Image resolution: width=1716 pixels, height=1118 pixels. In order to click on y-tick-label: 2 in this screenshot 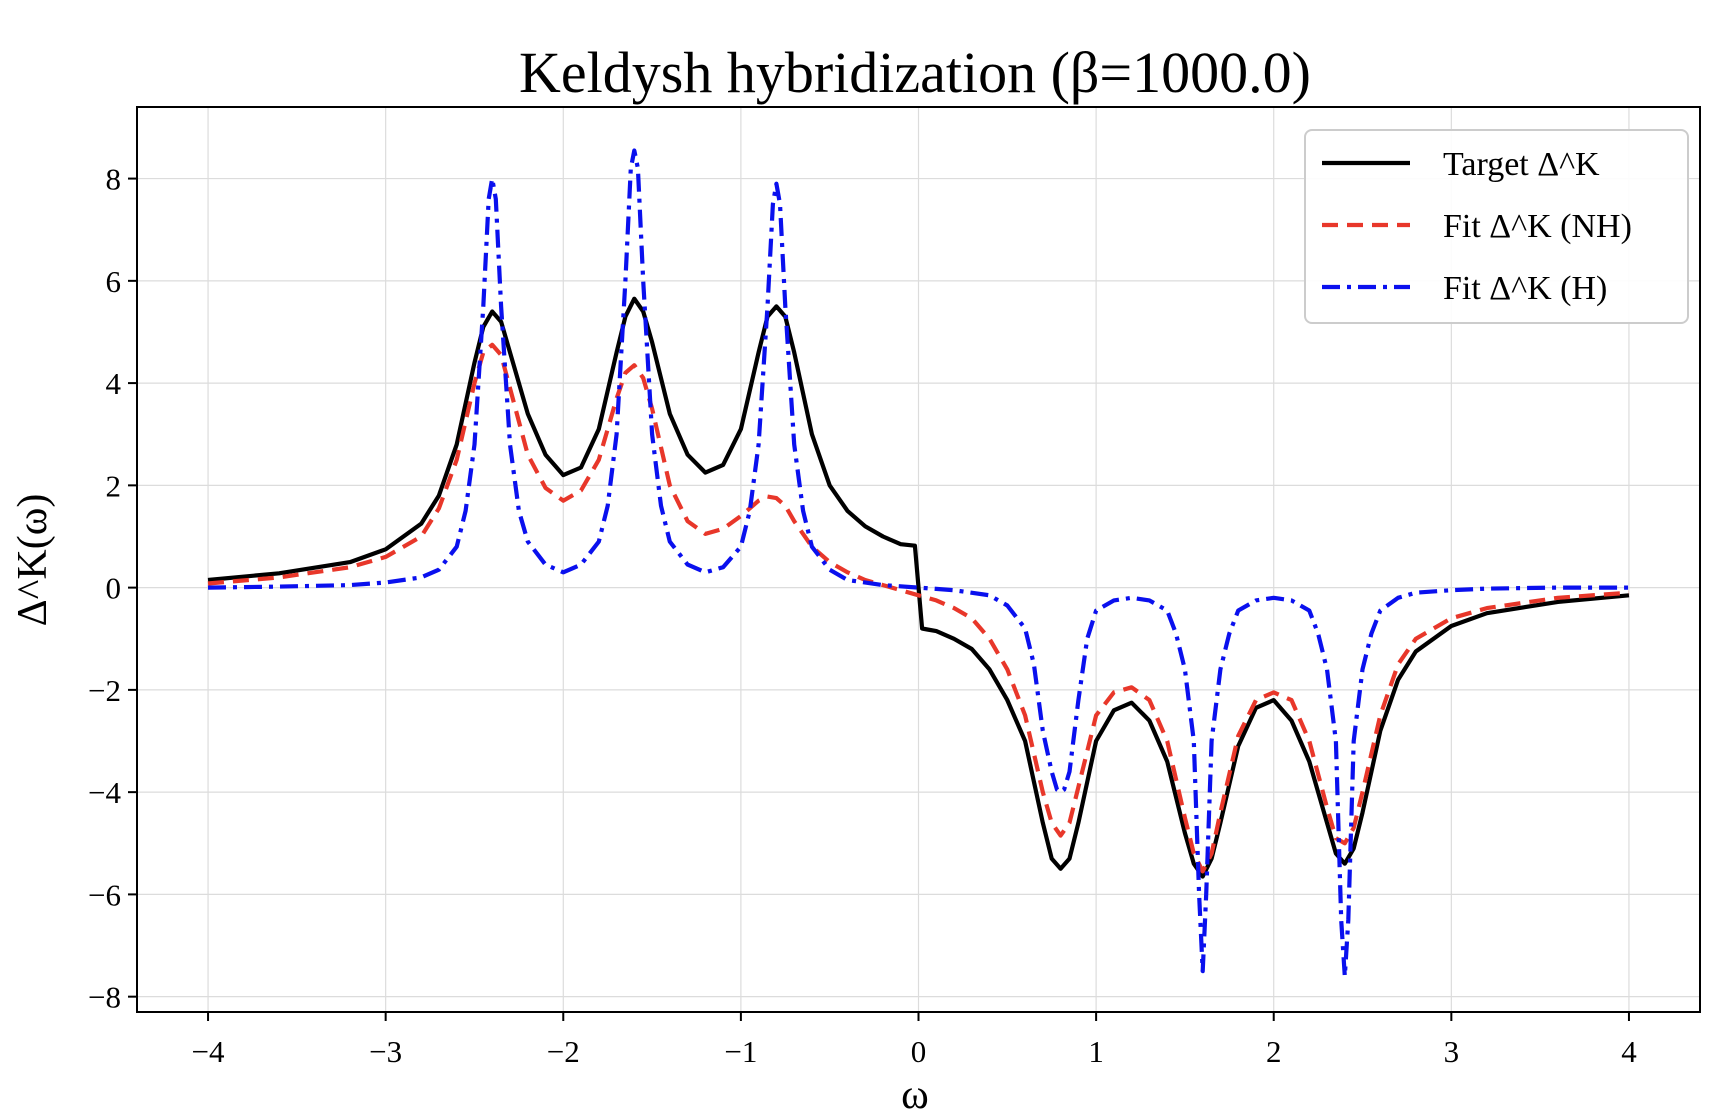, I will do `click(114, 485)`.